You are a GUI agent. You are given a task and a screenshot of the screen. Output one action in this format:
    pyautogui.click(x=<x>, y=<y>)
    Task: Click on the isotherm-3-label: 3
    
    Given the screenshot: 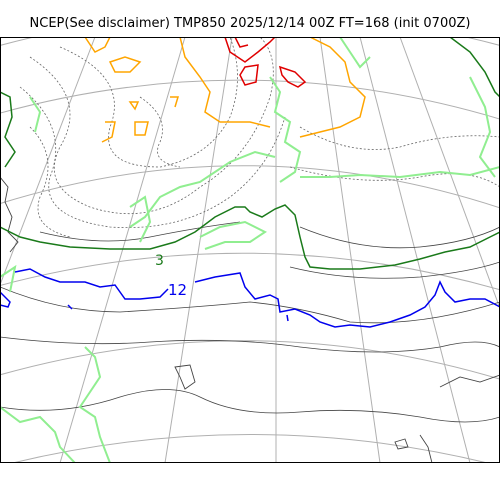 What is the action you would take?
    pyautogui.click(x=159, y=261)
    